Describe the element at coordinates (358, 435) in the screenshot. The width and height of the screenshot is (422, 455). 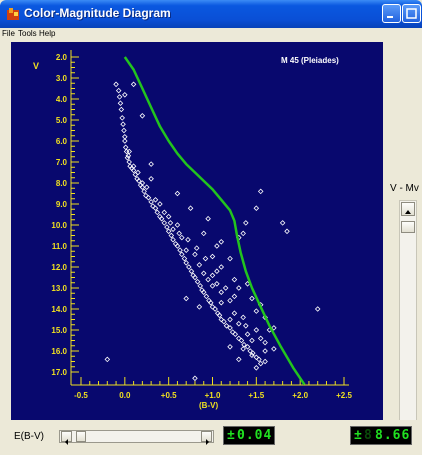
I see `sign-indicator-2: ±` at that location.